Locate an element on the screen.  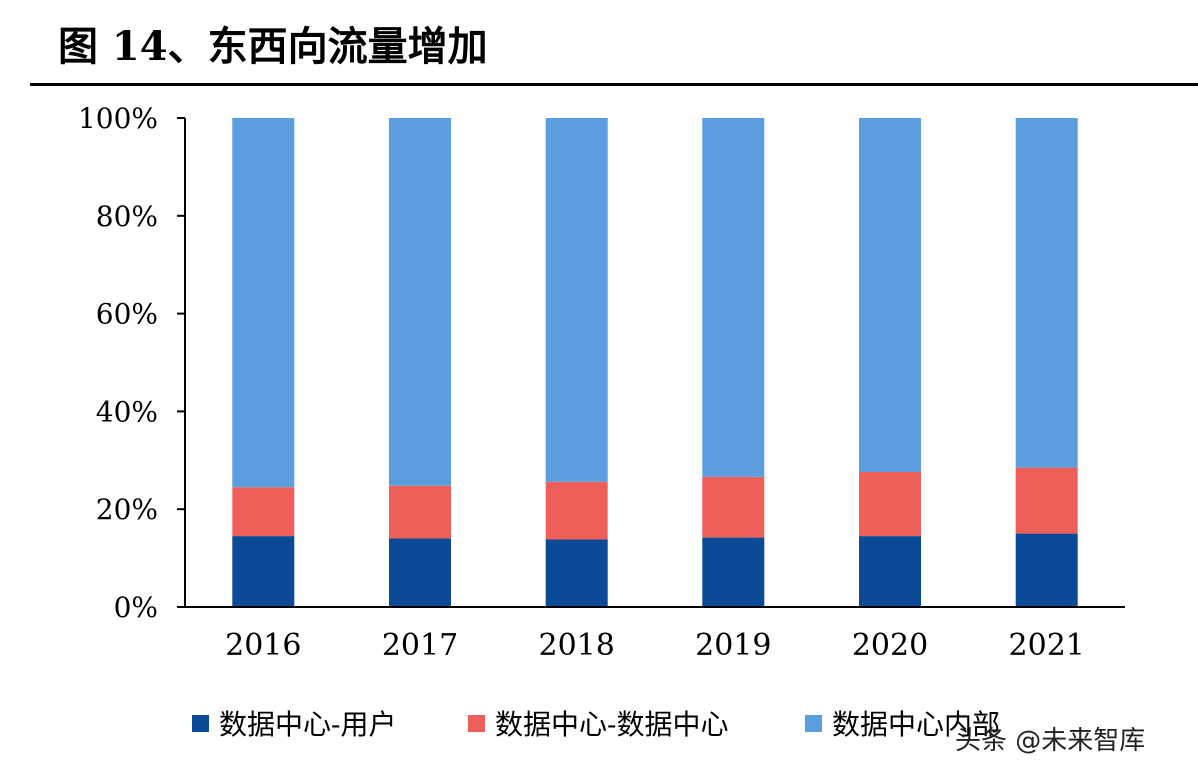
watermark: 头条 @未来智库 is located at coordinates (1050, 741).